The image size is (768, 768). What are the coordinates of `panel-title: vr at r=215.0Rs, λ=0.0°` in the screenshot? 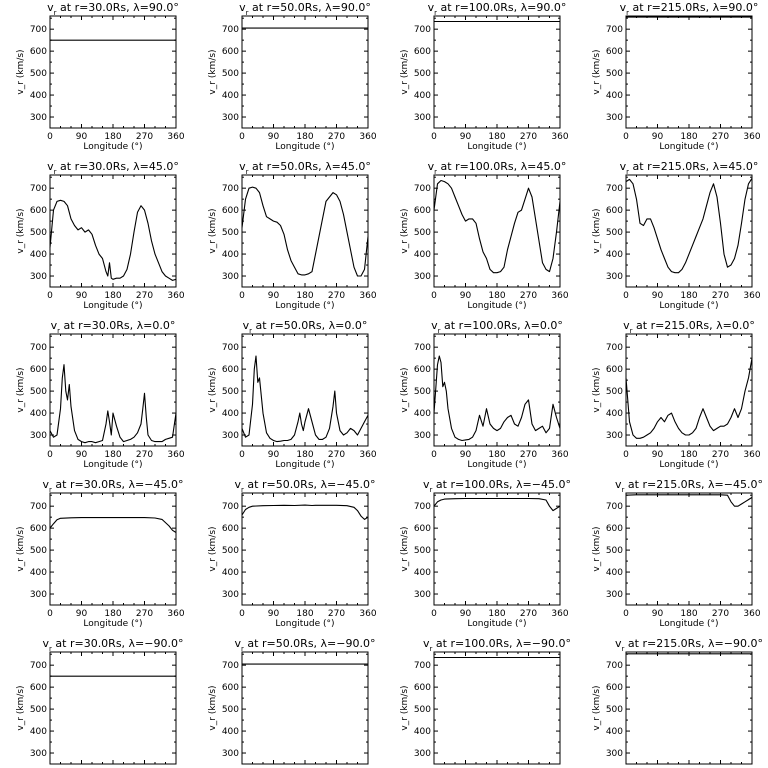 It's located at (689, 327).